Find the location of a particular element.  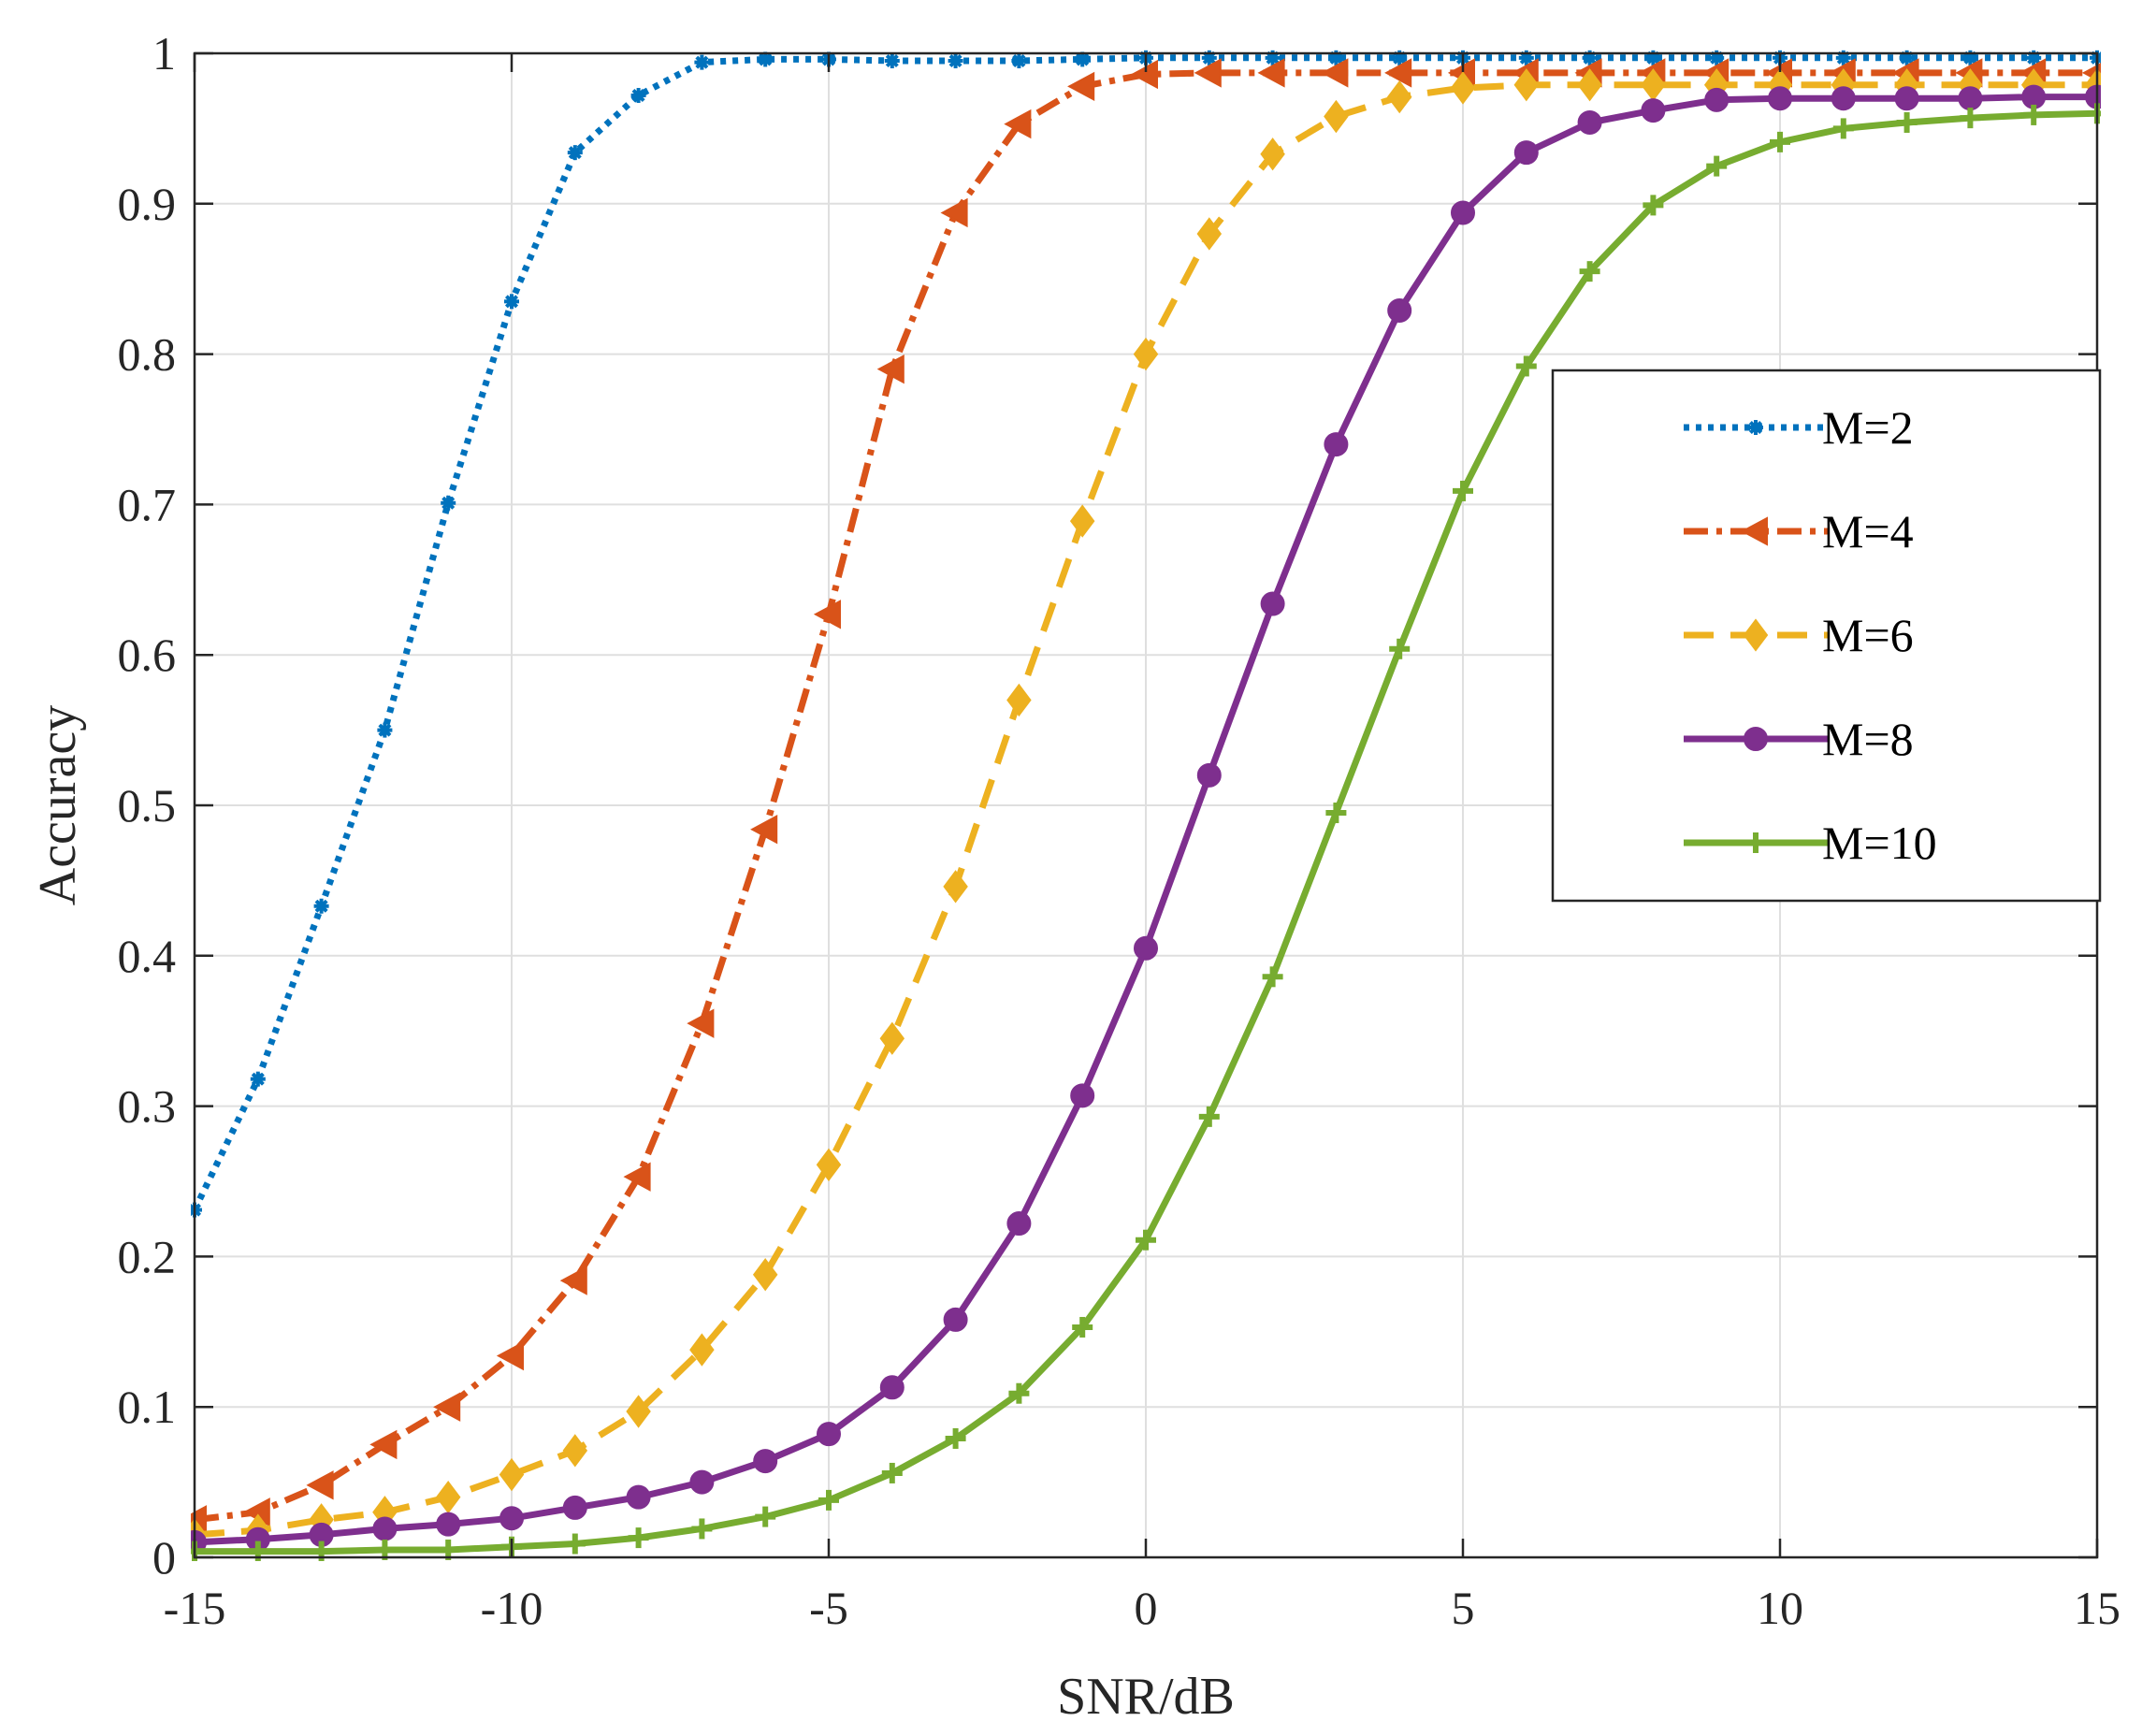

legend-item-m-10: M=10 is located at coordinates (1810, 843).